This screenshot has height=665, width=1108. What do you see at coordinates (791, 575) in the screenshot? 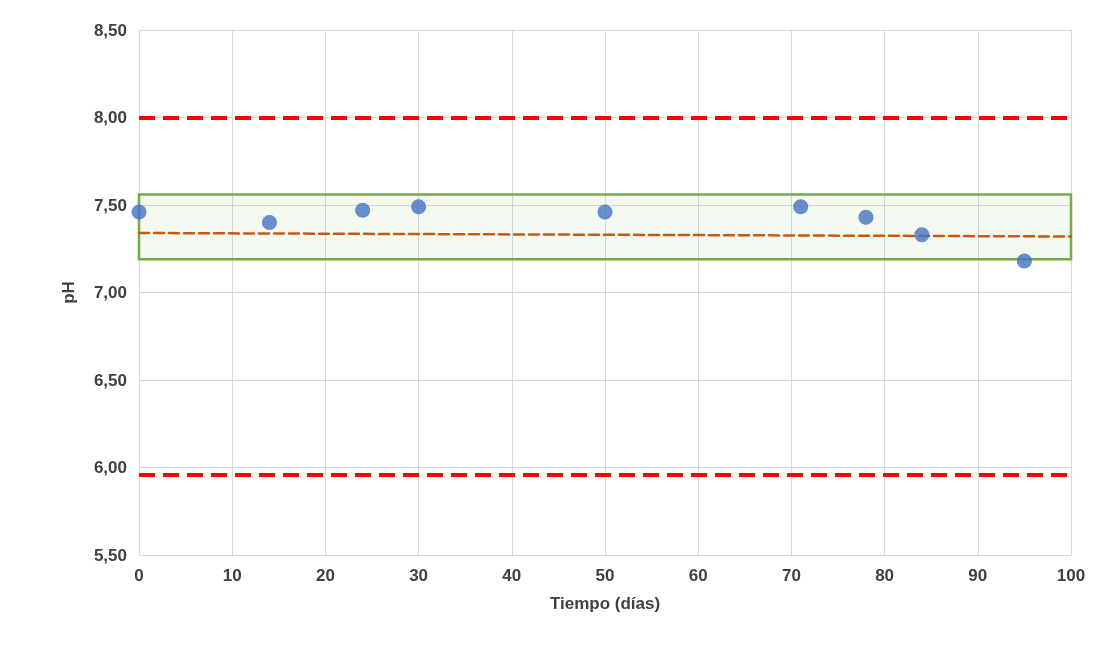
I see `x-tick-label: 70` at bounding box center [791, 575].